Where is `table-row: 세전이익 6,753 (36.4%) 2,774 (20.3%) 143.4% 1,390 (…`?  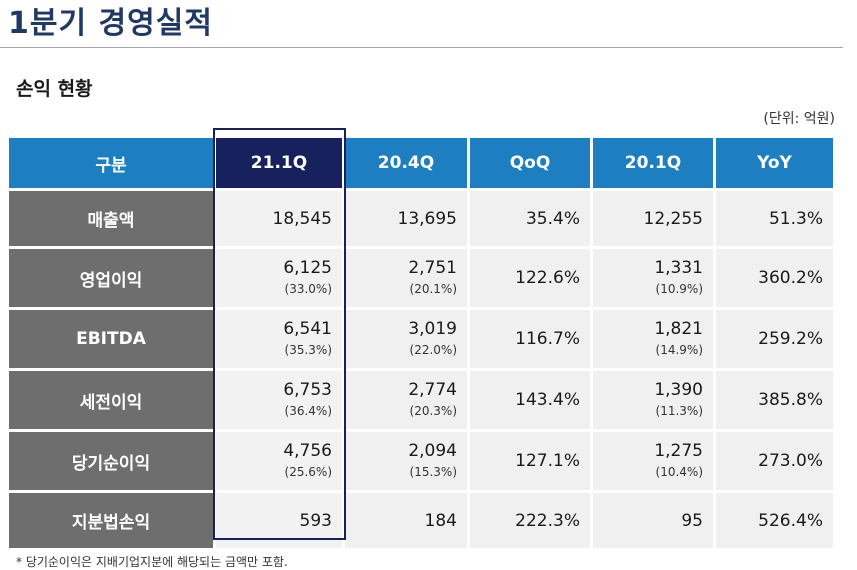
table-row: 세전이익 6,753 (36.4%) 2,774 (20.3%) 143.4% 1,390 (… is located at coordinates (421, 400).